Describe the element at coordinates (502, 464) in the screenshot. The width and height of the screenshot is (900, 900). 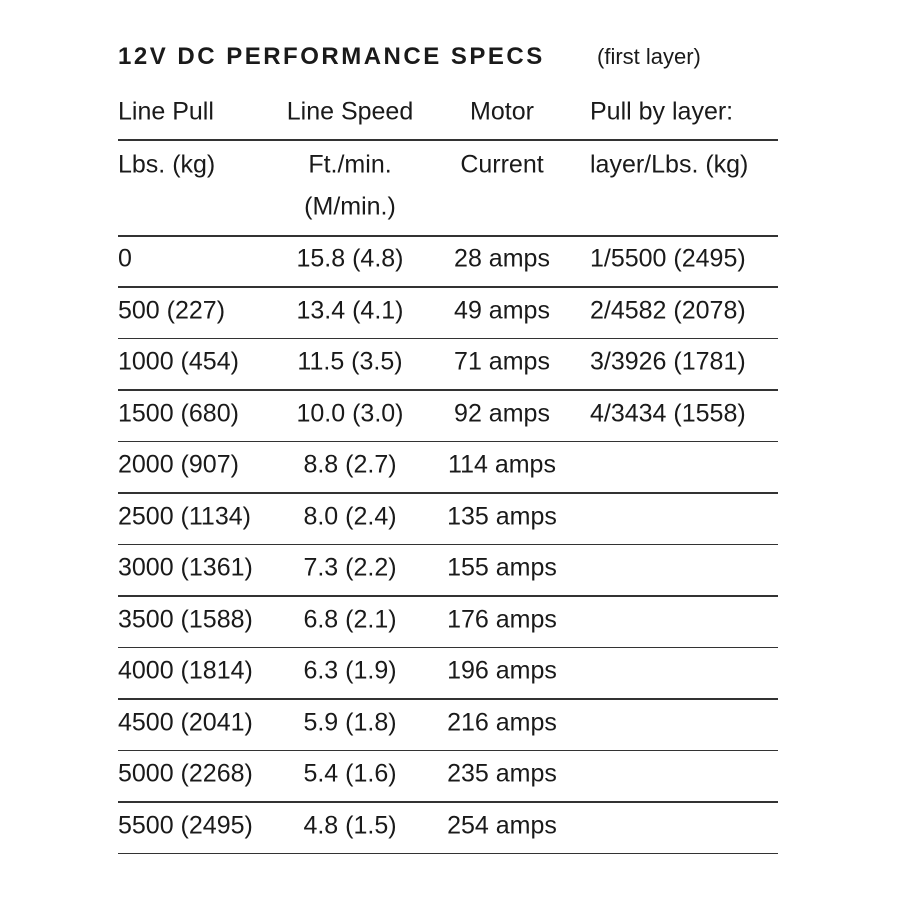
I see `cell: 114 amps` at that location.